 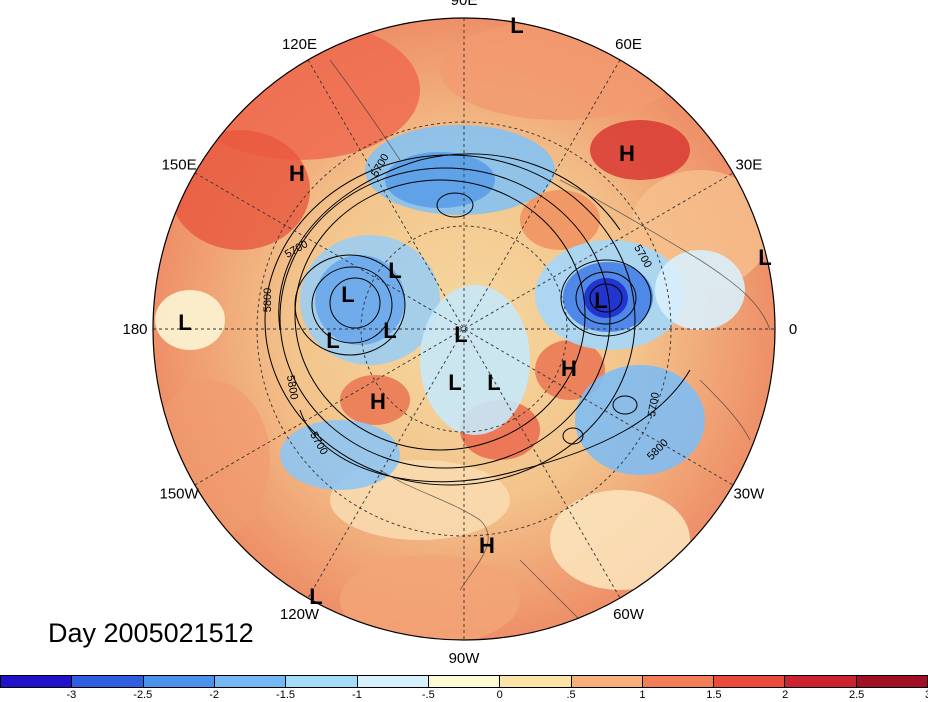 I want to click on colorbar-tick-label: -2, so click(x=214, y=695).